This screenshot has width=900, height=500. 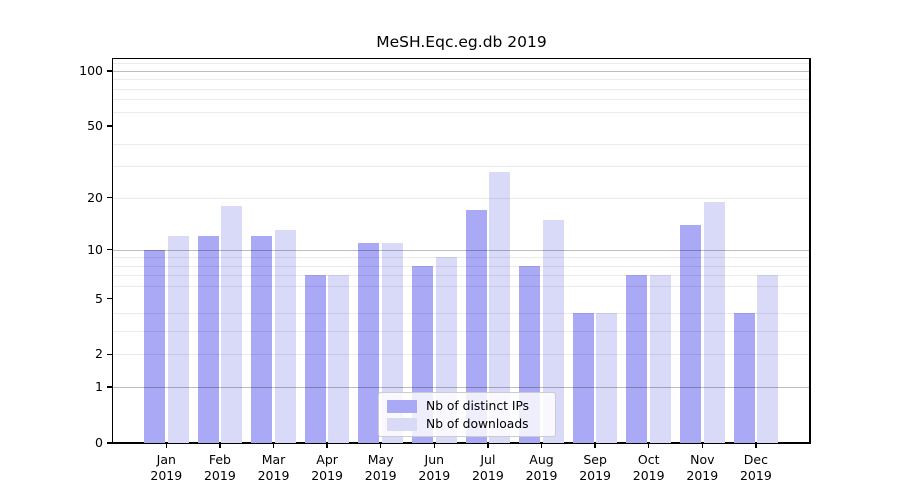 I want to click on x-tick-label: Dec 2019, so click(x=756, y=467).